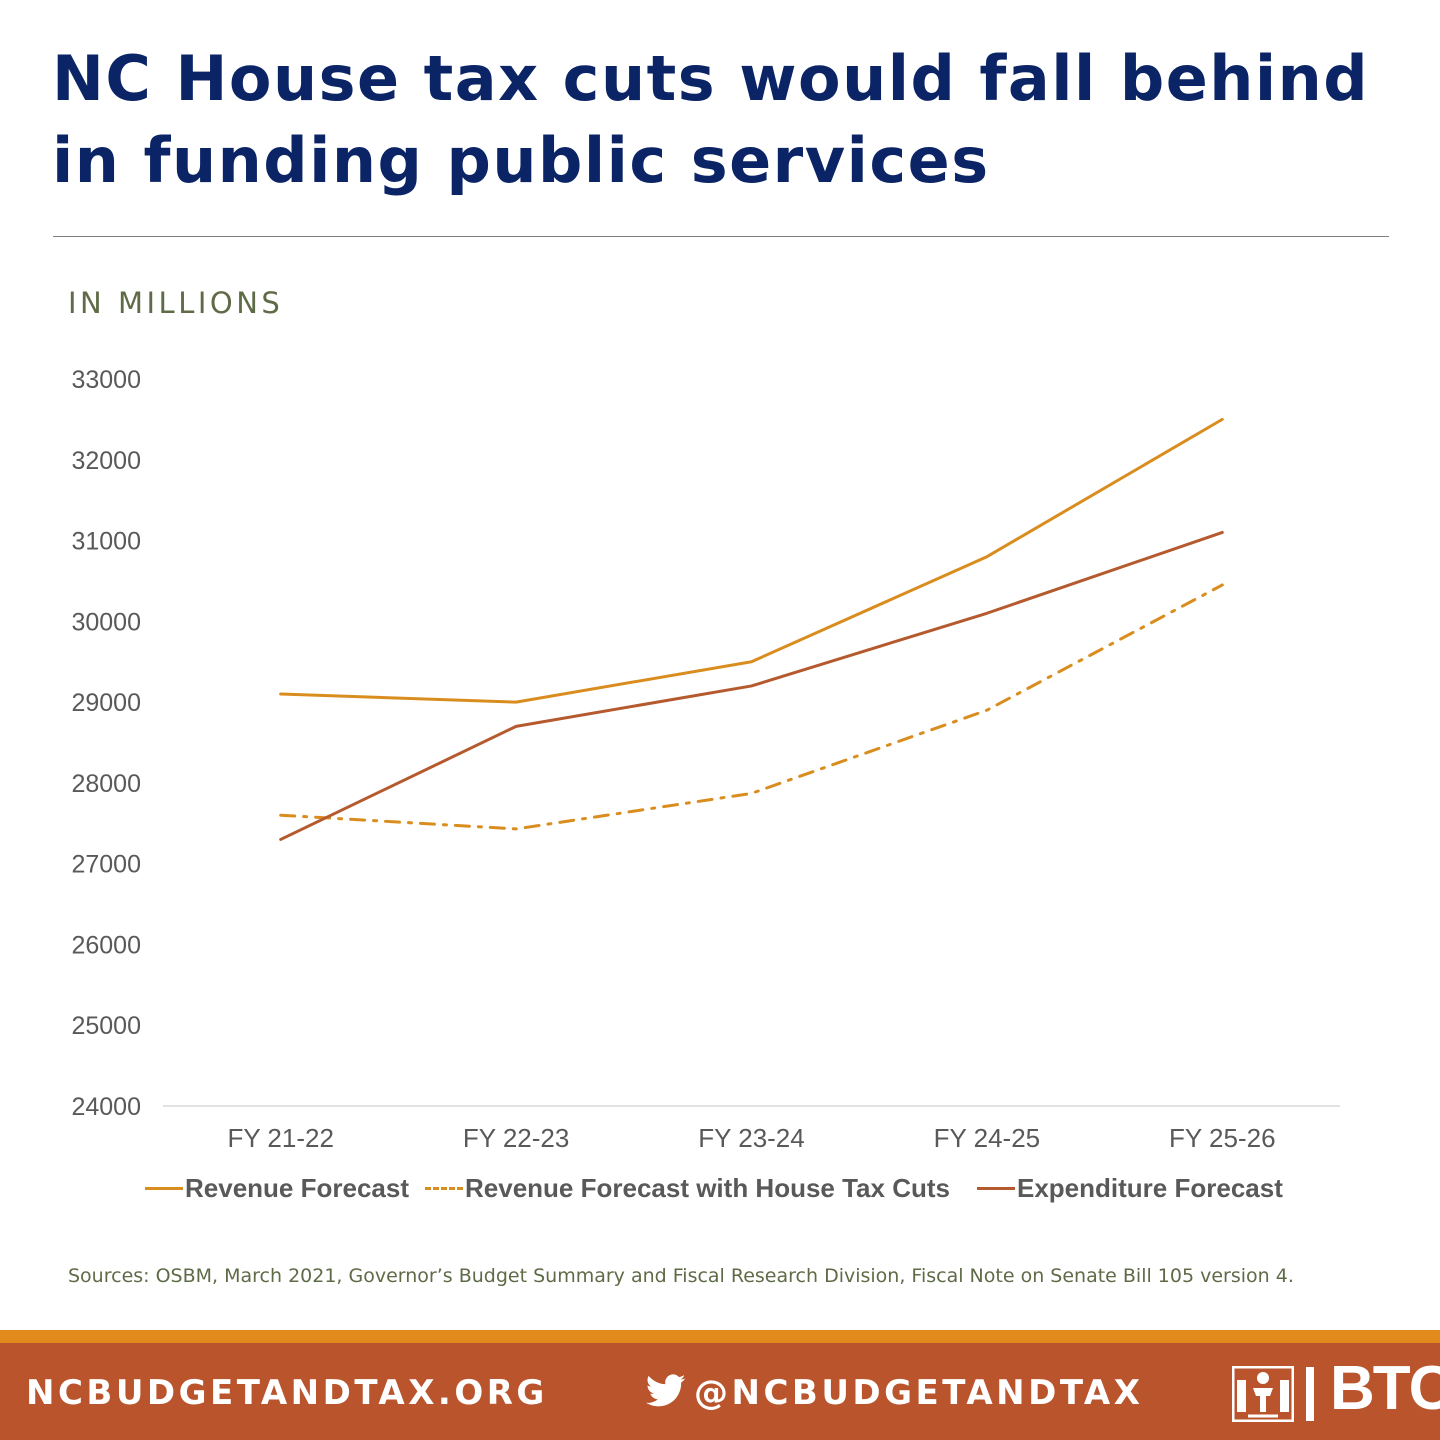 This screenshot has height=1440, width=1440. I want to click on btc-logo-text: BTC, so click(1385, 1388).